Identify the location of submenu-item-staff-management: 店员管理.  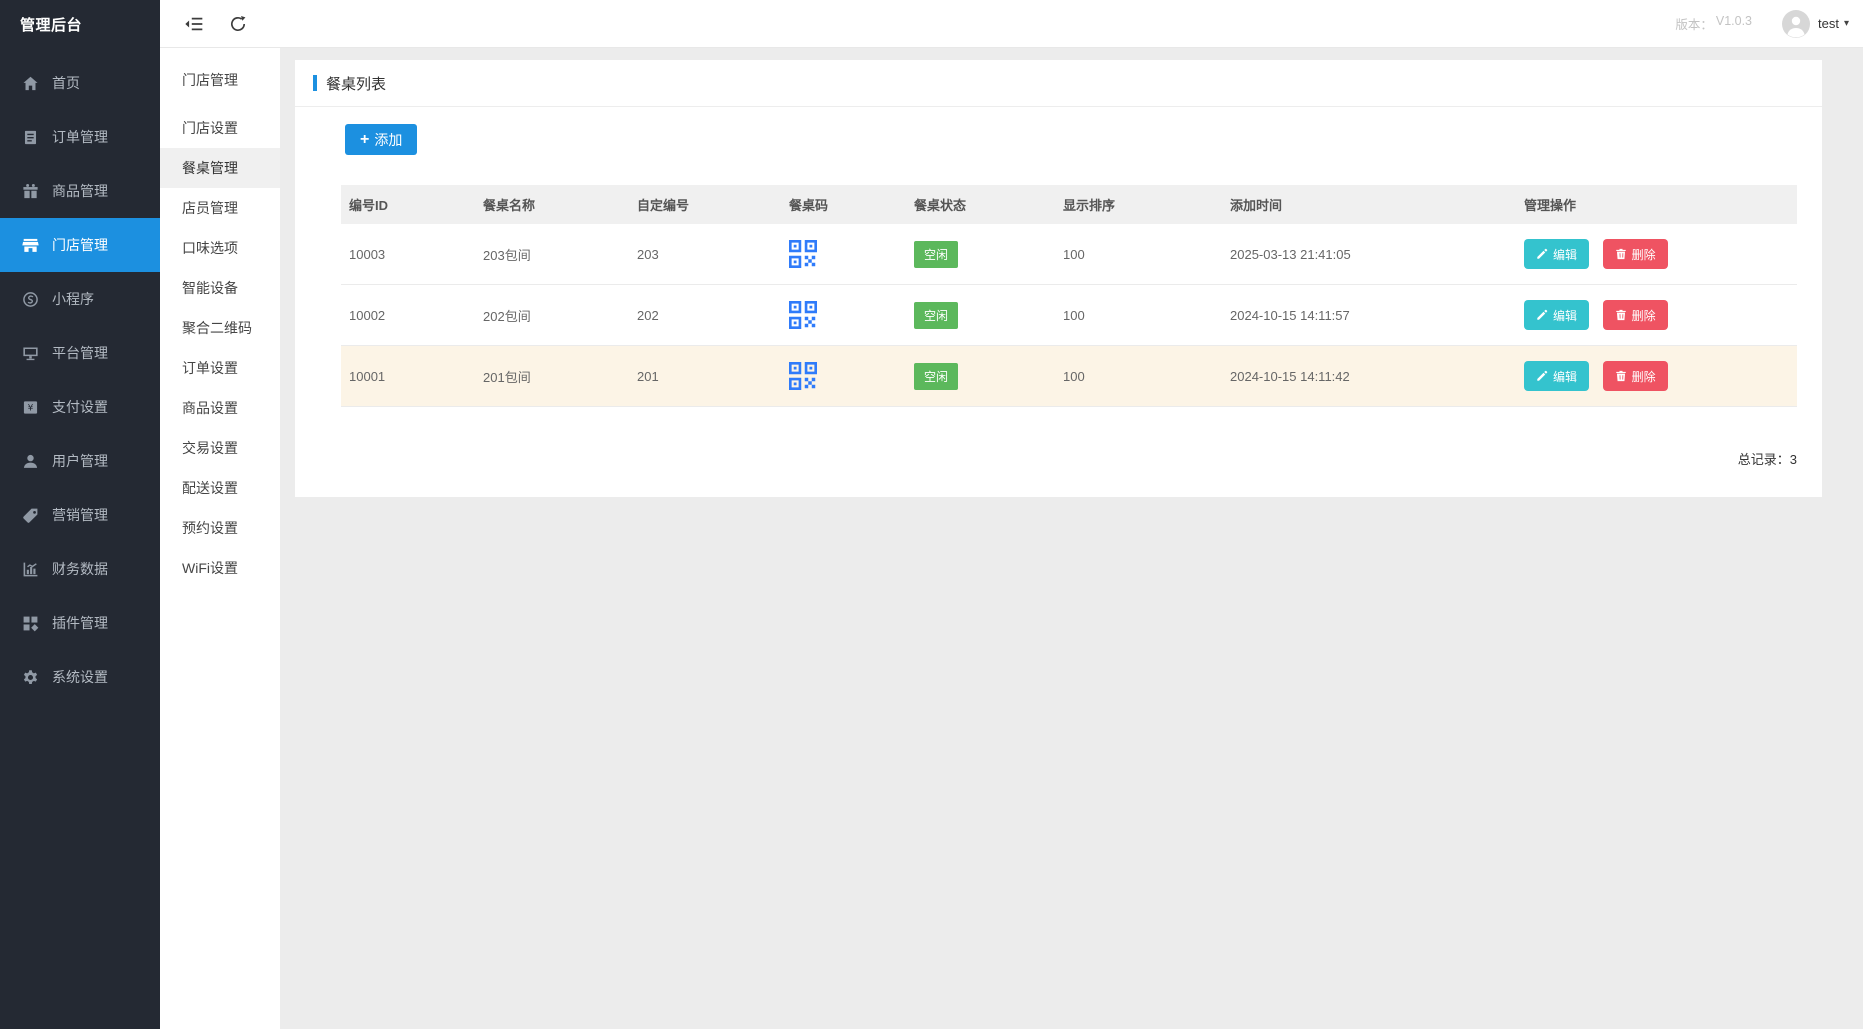
(210, 208).